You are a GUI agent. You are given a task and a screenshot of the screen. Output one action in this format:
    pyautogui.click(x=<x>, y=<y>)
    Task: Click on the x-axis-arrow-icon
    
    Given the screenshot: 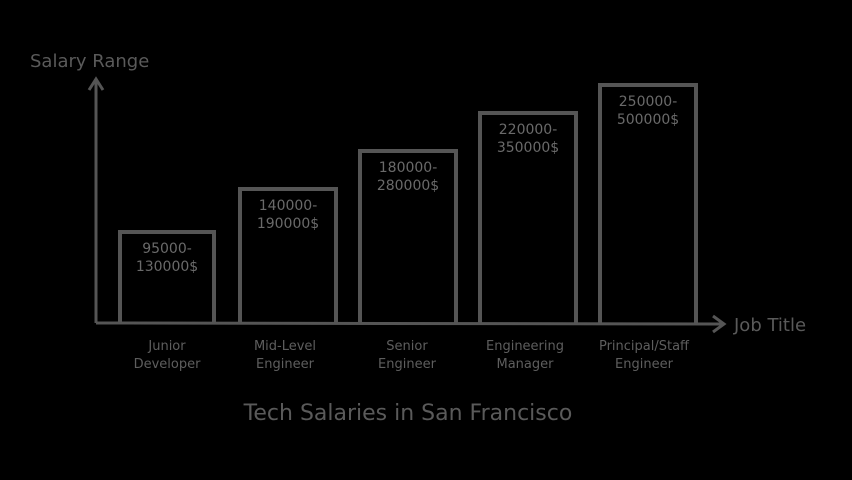 What is the action you would take?
    pyautogui.click(x=719, y=324)
    